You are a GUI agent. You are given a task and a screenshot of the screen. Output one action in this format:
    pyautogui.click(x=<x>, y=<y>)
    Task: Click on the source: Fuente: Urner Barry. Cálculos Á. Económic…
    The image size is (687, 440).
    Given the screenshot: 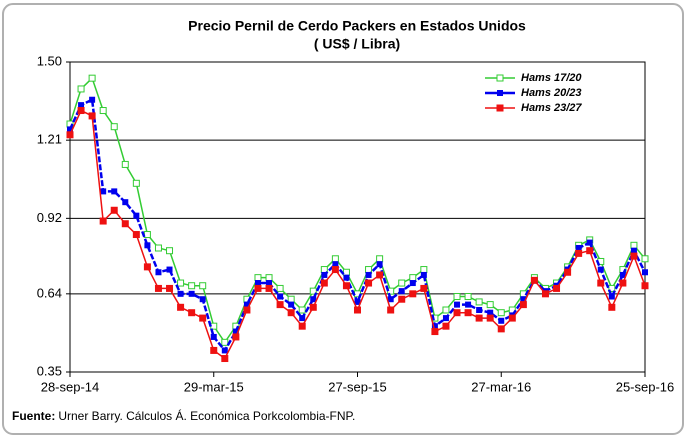 What is the action you would take?
    pyautogui.click(x=183, y=415)
    